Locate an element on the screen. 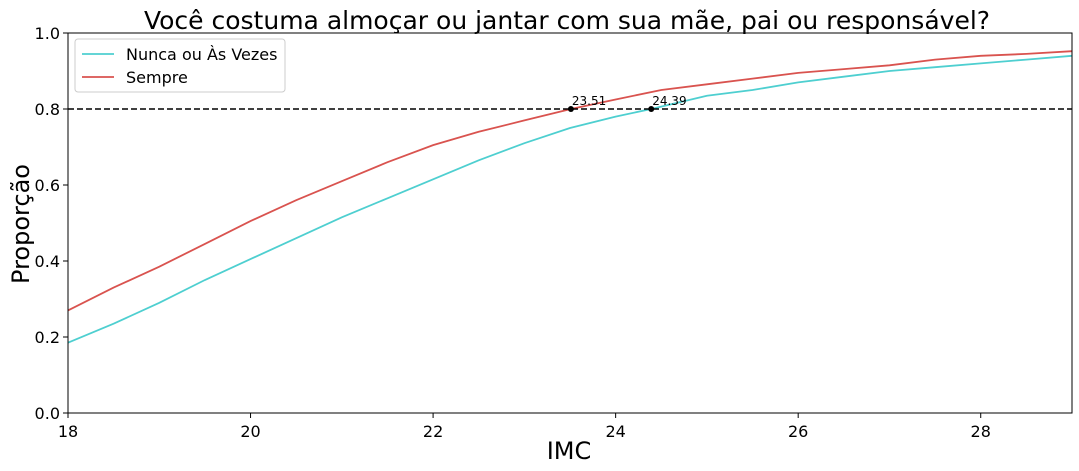  legend-label-sempre: Sempre is located at coordinates (157, 77).